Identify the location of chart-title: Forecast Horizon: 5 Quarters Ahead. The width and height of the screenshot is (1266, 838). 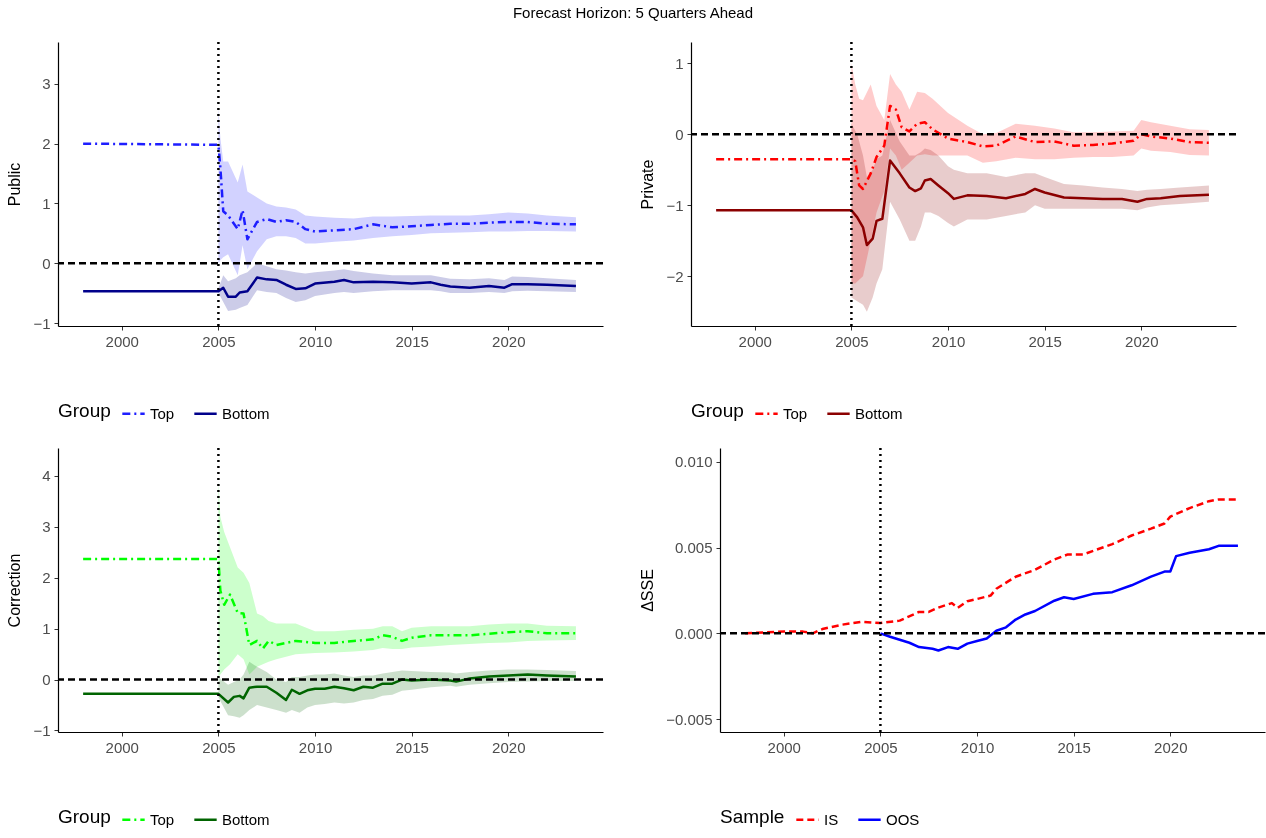
(633, 12).